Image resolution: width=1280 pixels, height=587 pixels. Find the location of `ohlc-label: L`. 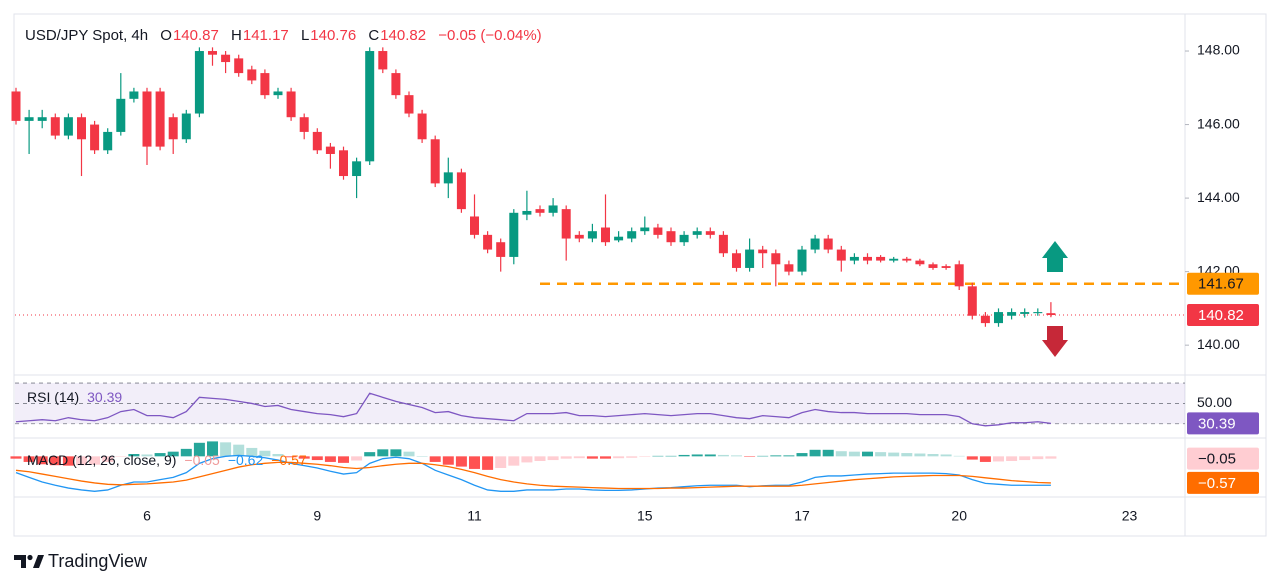

ohlc-label: L is located at coordinates (305, 35).